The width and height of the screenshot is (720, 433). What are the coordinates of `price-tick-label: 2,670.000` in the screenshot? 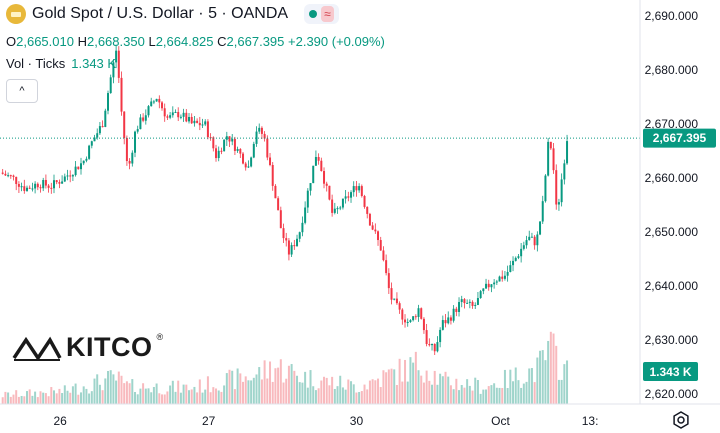 It's located at (672, 124).